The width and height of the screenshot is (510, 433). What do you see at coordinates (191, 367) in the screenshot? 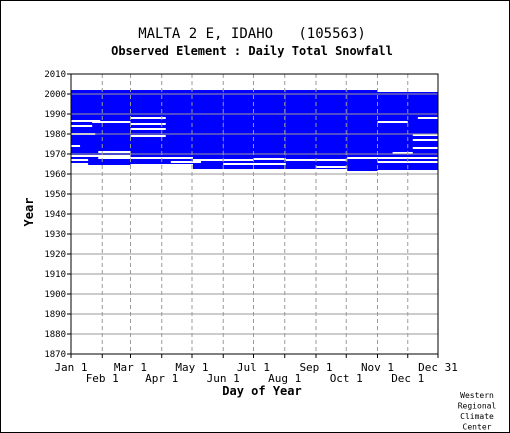
I see `x-tick-label: May 1` at bounding box center [191, 367].